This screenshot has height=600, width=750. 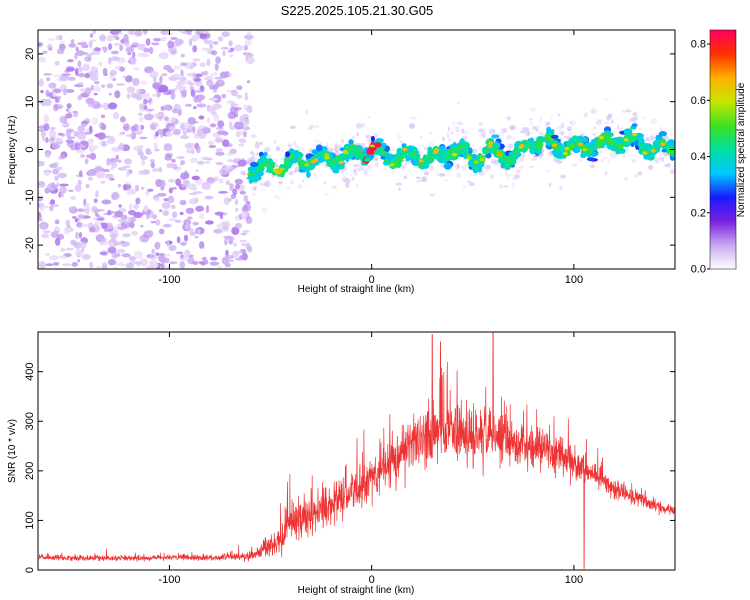 I want to click on colorbar-label: Normalized spectral amplitude, so click(x=741, y=149).